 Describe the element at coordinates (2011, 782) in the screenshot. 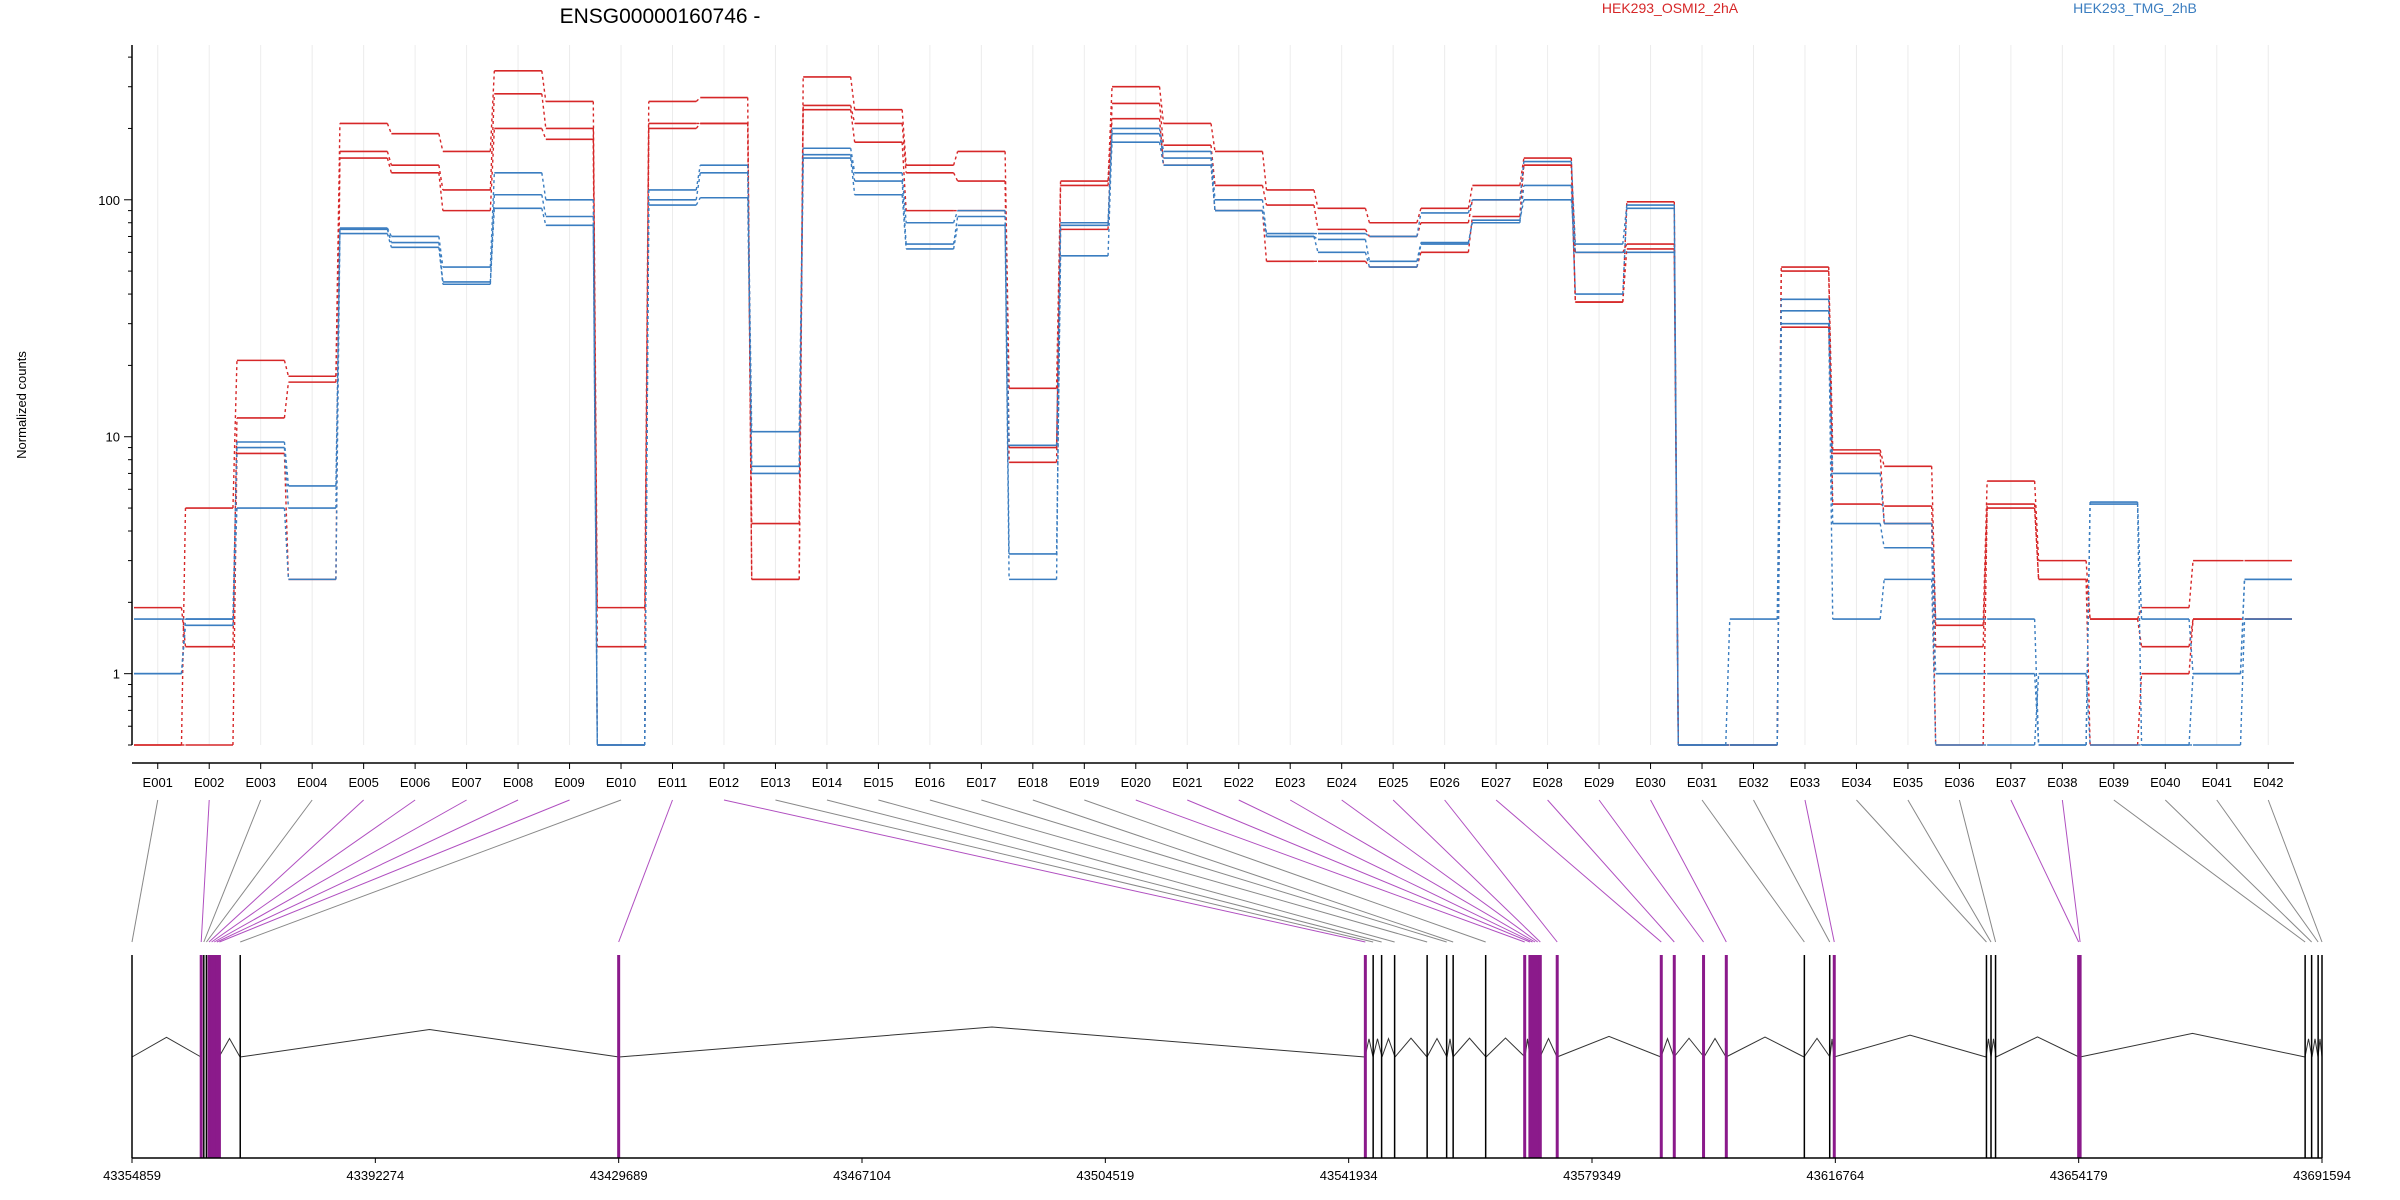

I see `x-tick-label: E037` at that location.